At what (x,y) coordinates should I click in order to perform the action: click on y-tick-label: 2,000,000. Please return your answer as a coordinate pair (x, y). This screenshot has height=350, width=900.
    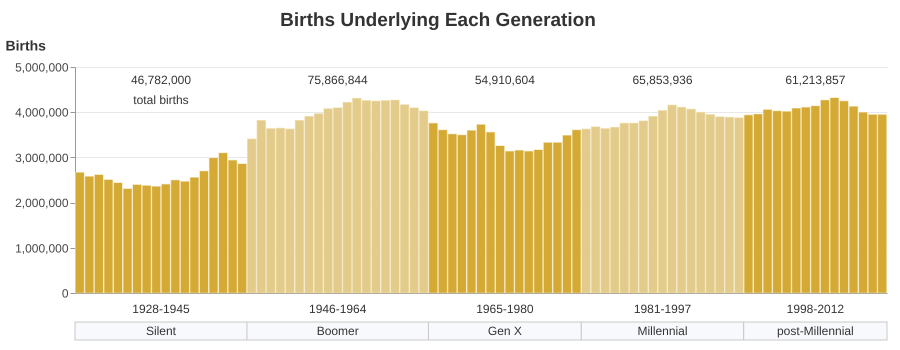
    Looking at the image, I should click on (42, 203).